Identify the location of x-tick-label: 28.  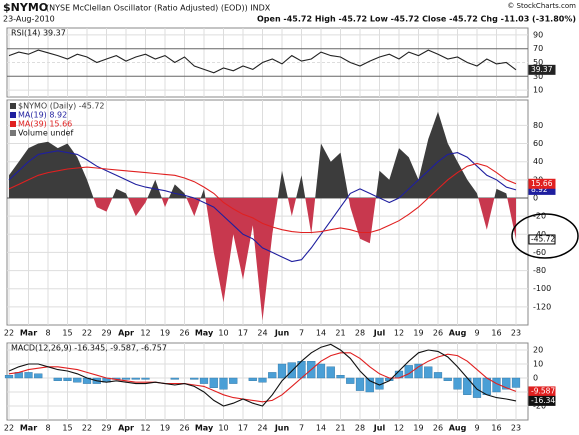
(360, 428).